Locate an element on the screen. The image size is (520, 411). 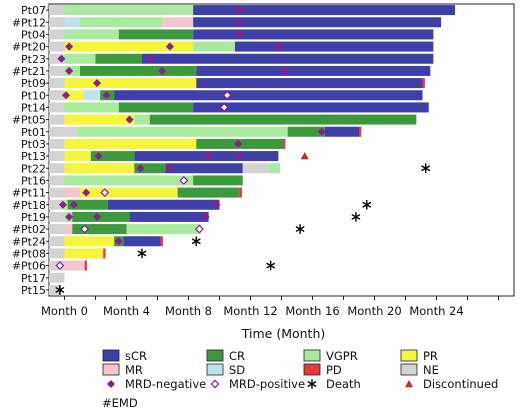
patient-label: #Pt11 is located at coordinates (29, 193).